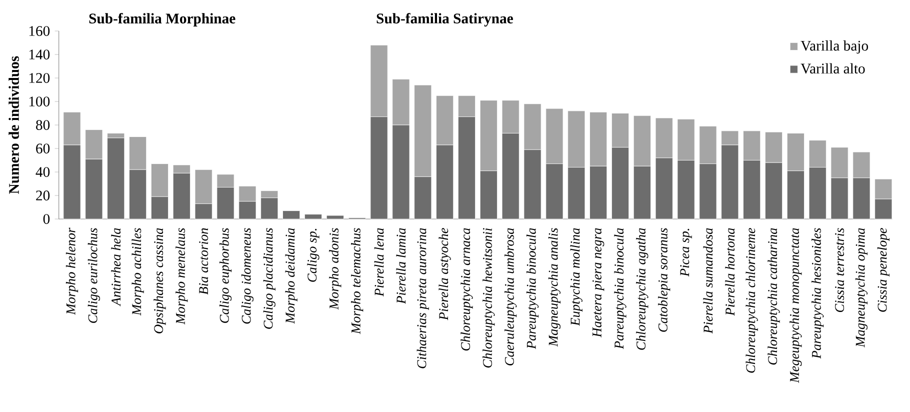  Describe the element at coordinates (182, 276) in the screenshot. I see `x-tick-label: Morpho menelaus` at that location.